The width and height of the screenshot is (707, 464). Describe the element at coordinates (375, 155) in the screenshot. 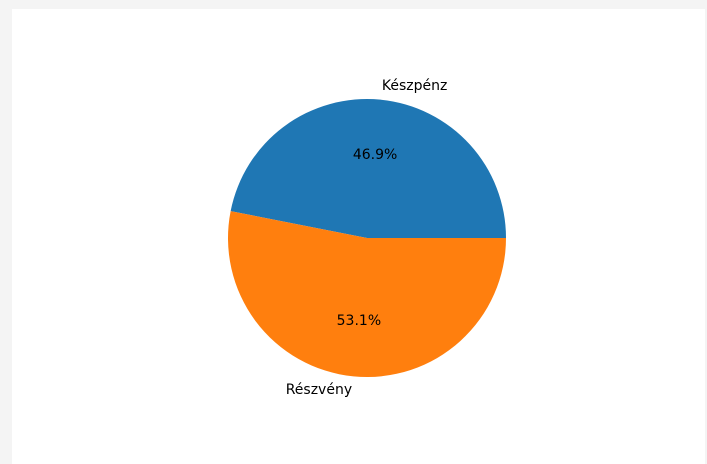

I see `pie-percent-label-1: 46.9%` at that location.